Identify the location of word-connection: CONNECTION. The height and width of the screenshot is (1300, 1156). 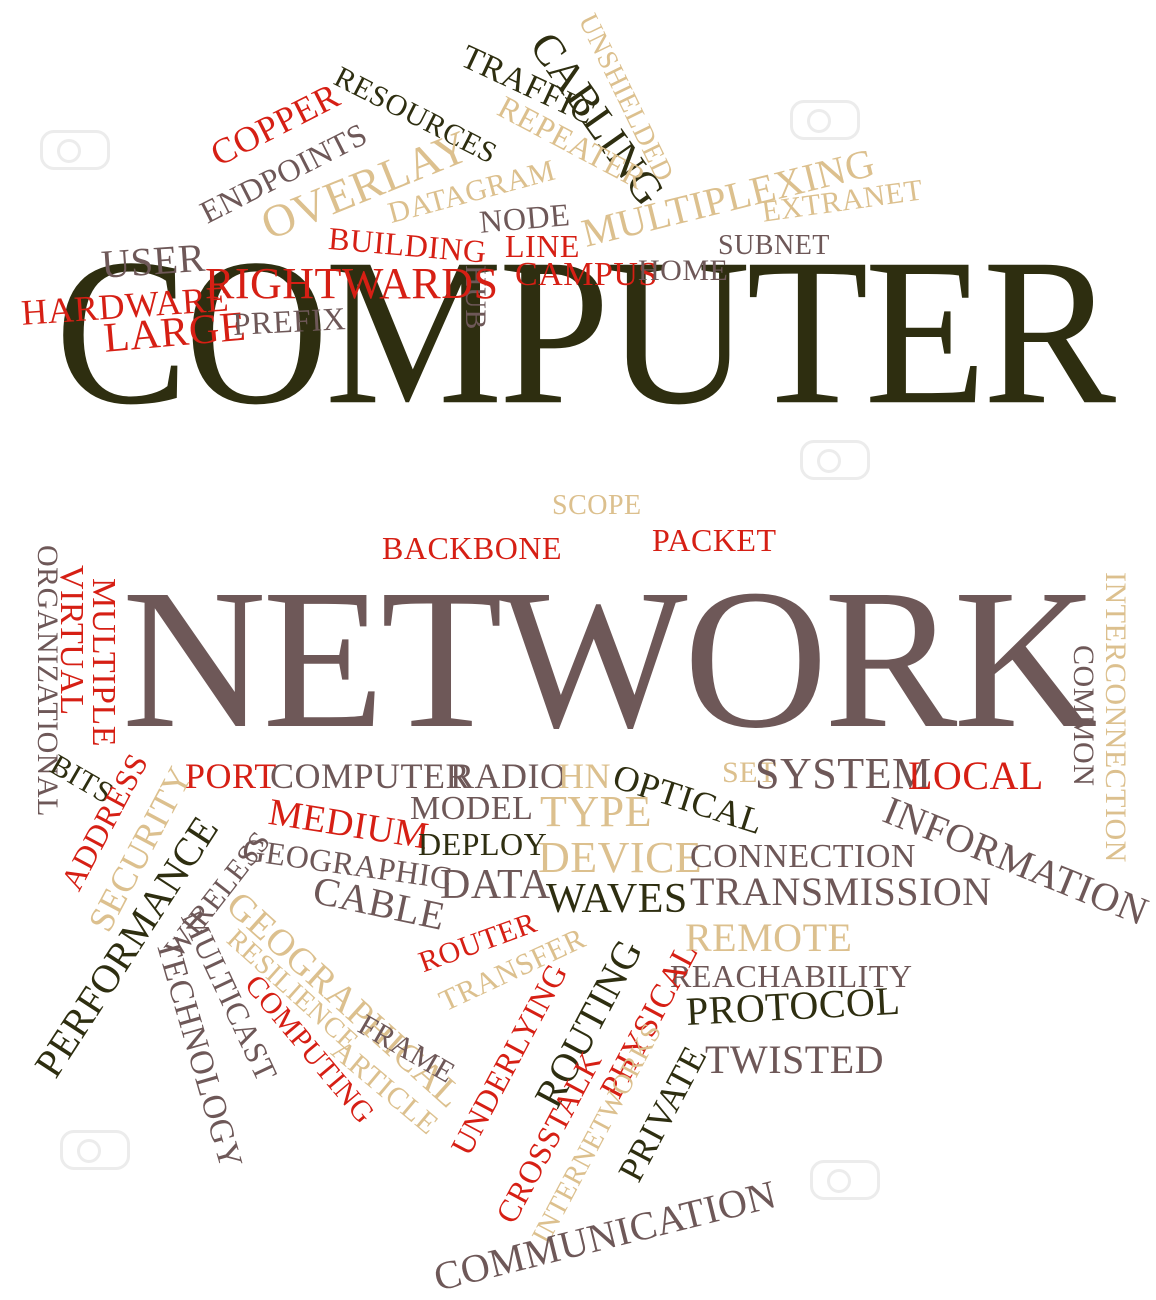
(803, 856).